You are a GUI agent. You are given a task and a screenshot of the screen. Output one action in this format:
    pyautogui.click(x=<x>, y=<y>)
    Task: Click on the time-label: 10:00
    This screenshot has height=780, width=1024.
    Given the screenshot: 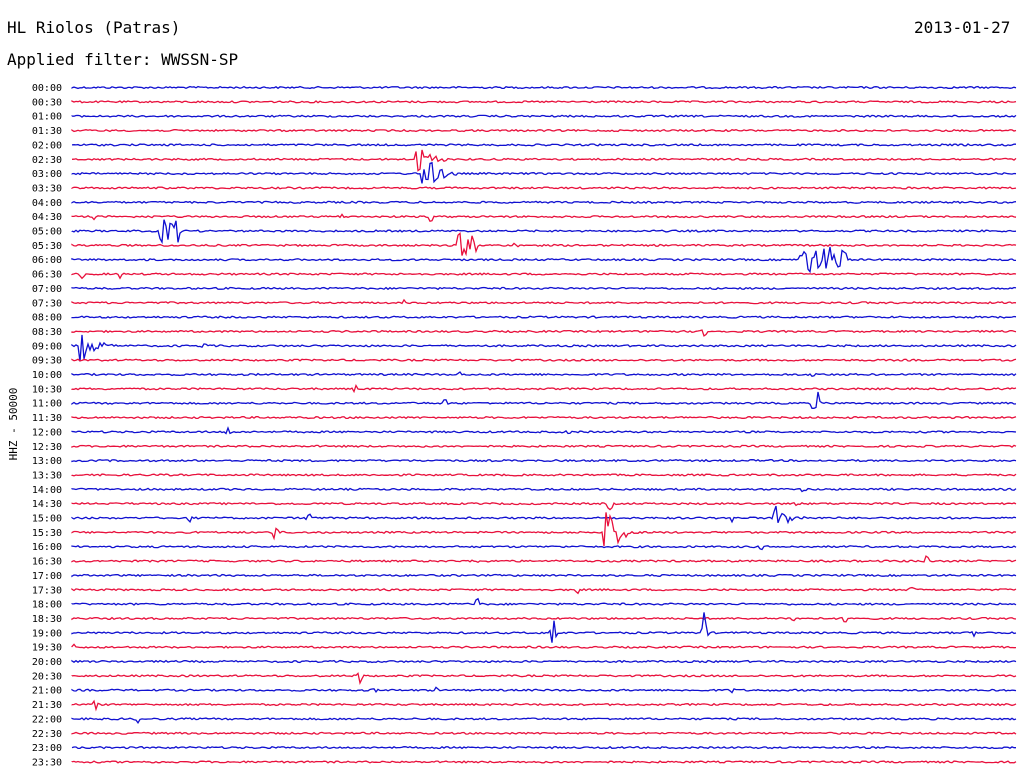 What is the action you would take?
    pyautogui.click(x=47, y=375)
    